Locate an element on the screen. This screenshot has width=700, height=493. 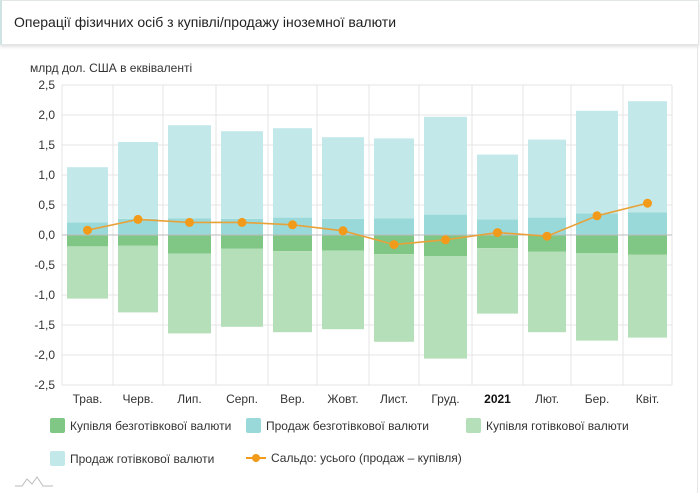
logo-icon is located at coordinates (34, 481).